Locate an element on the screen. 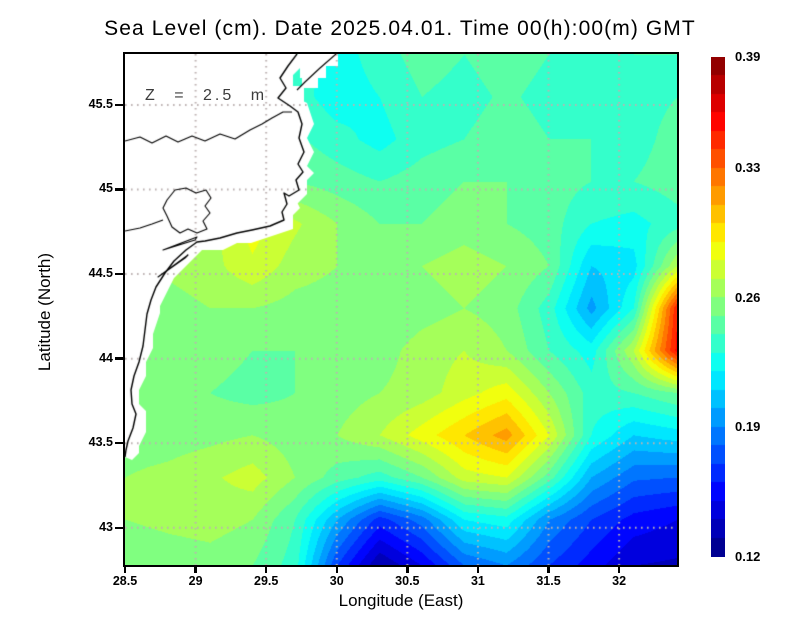  x-tick-label: 30 is located at coordinates (336, 581).